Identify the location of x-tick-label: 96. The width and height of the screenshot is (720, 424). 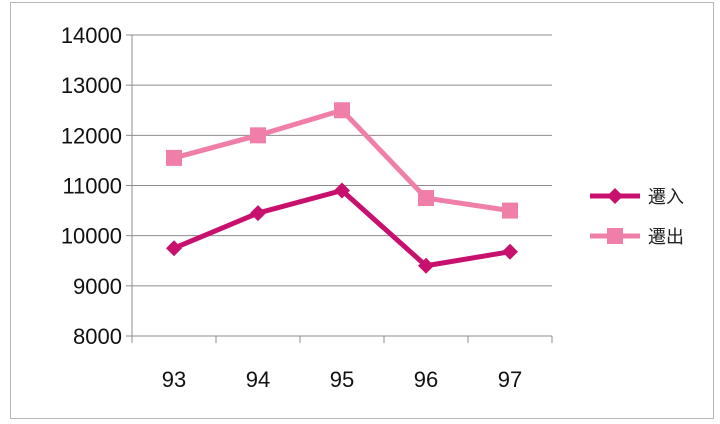
(426, 379).